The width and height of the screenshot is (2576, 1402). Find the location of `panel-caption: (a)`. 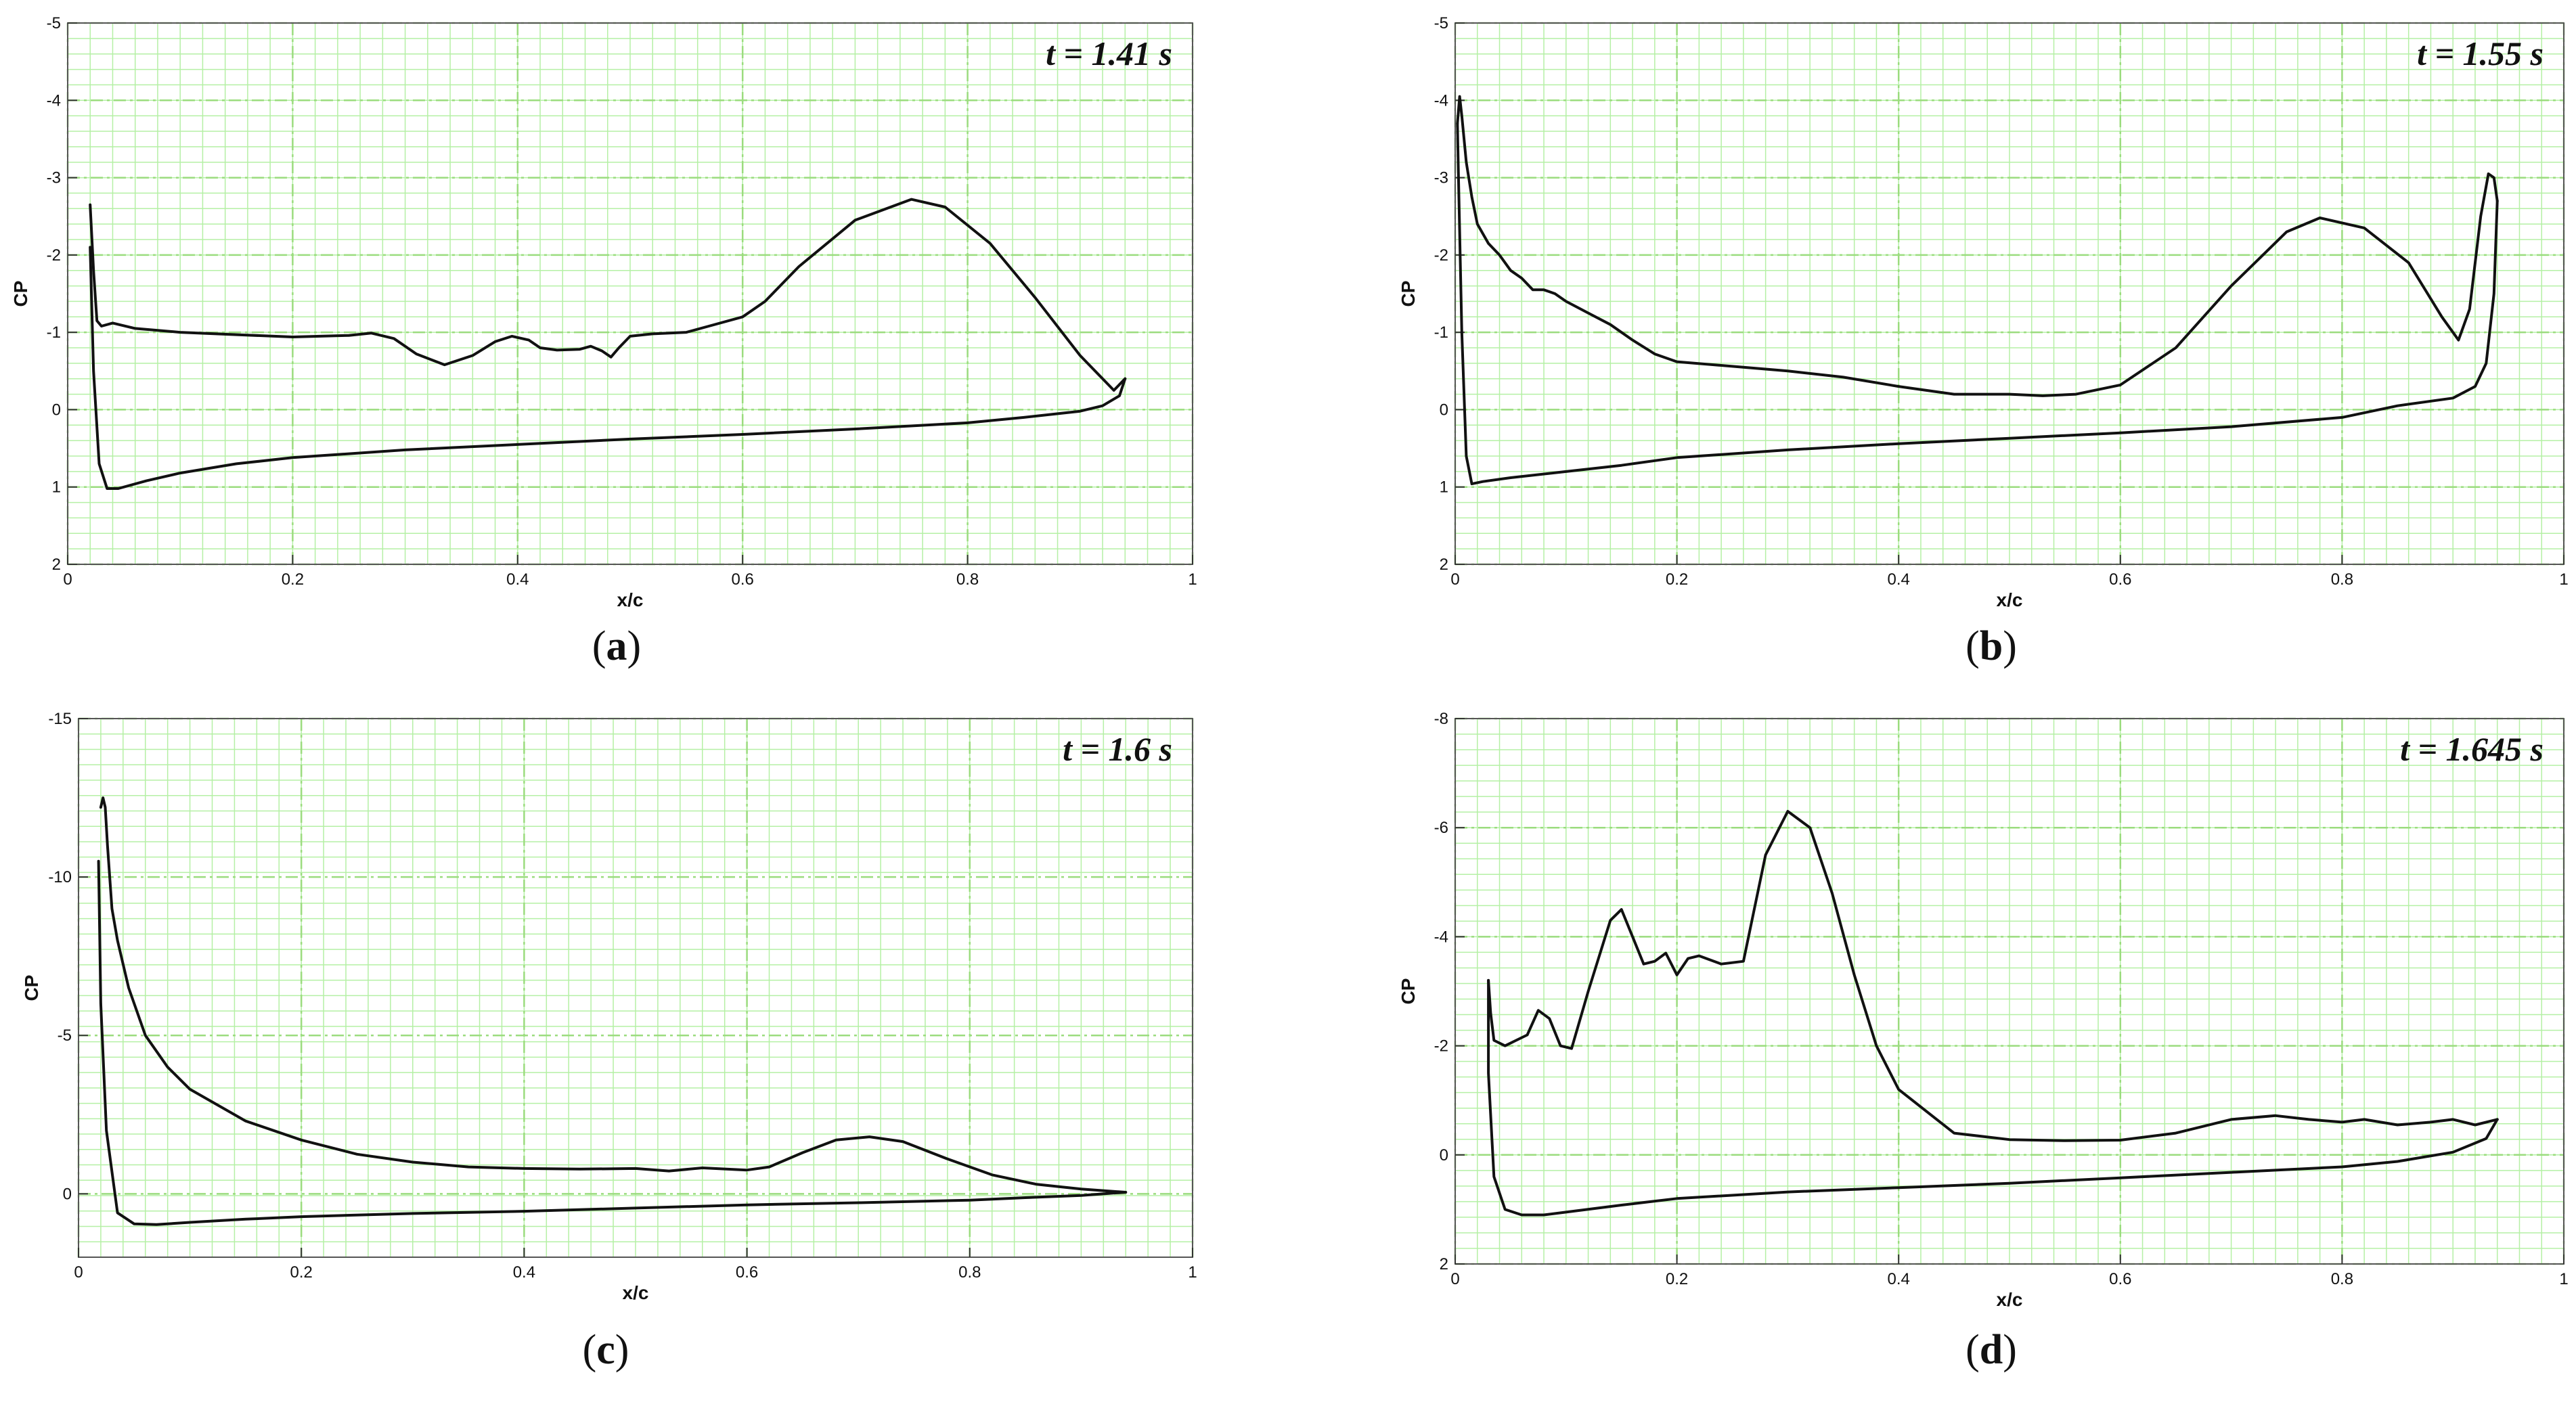

panel-caption: (a) is located at coordinates (616, 646).